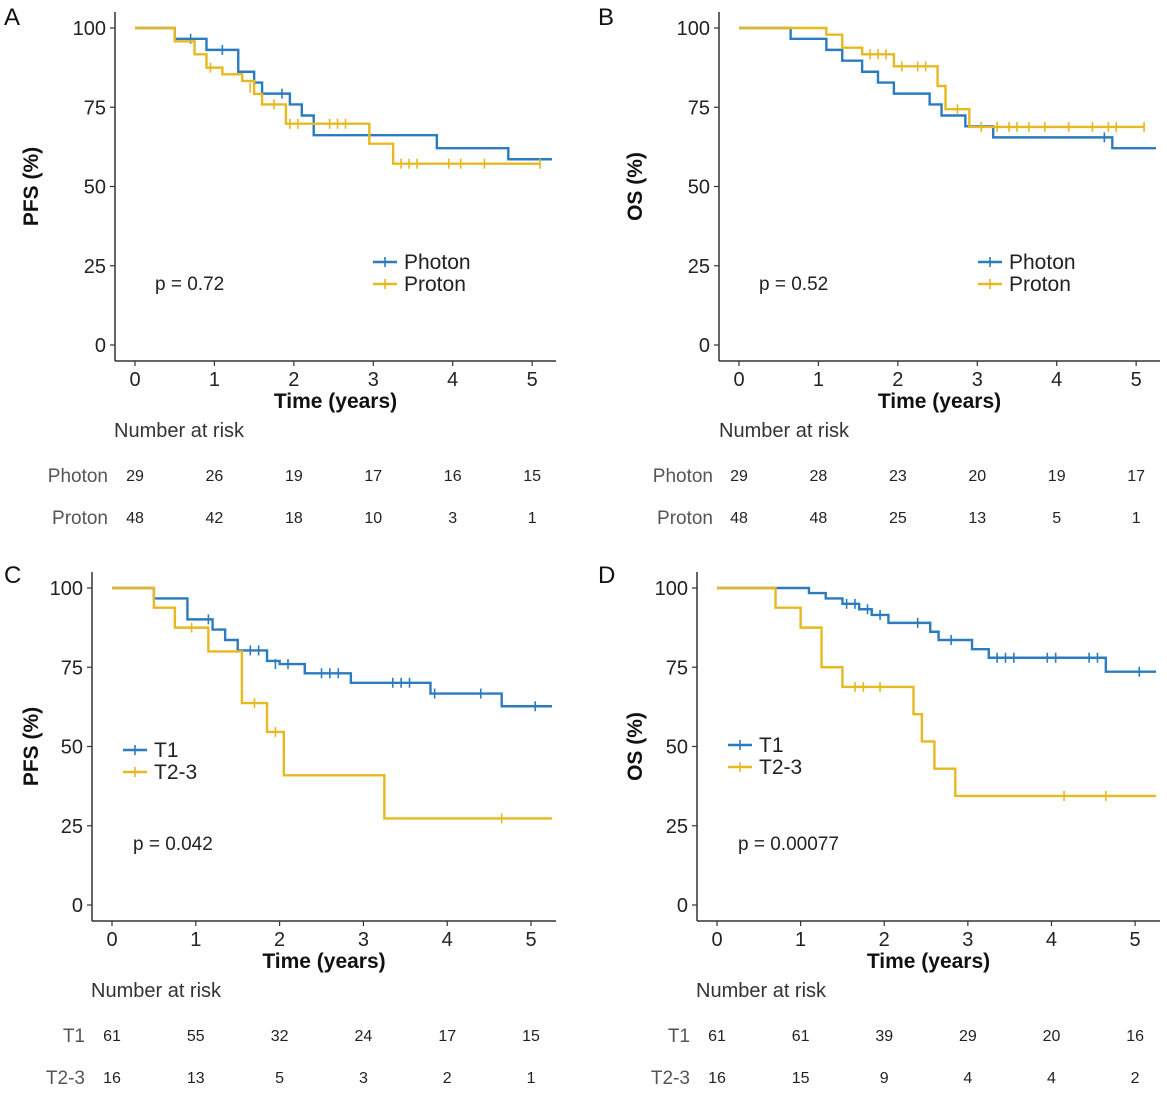 The height and width of the screenshot is (1096, 1167). What do you see at coordinates (195, 1036) in the screenshot?
I see `risk-value: 55` at bounding box center [195, 1036].